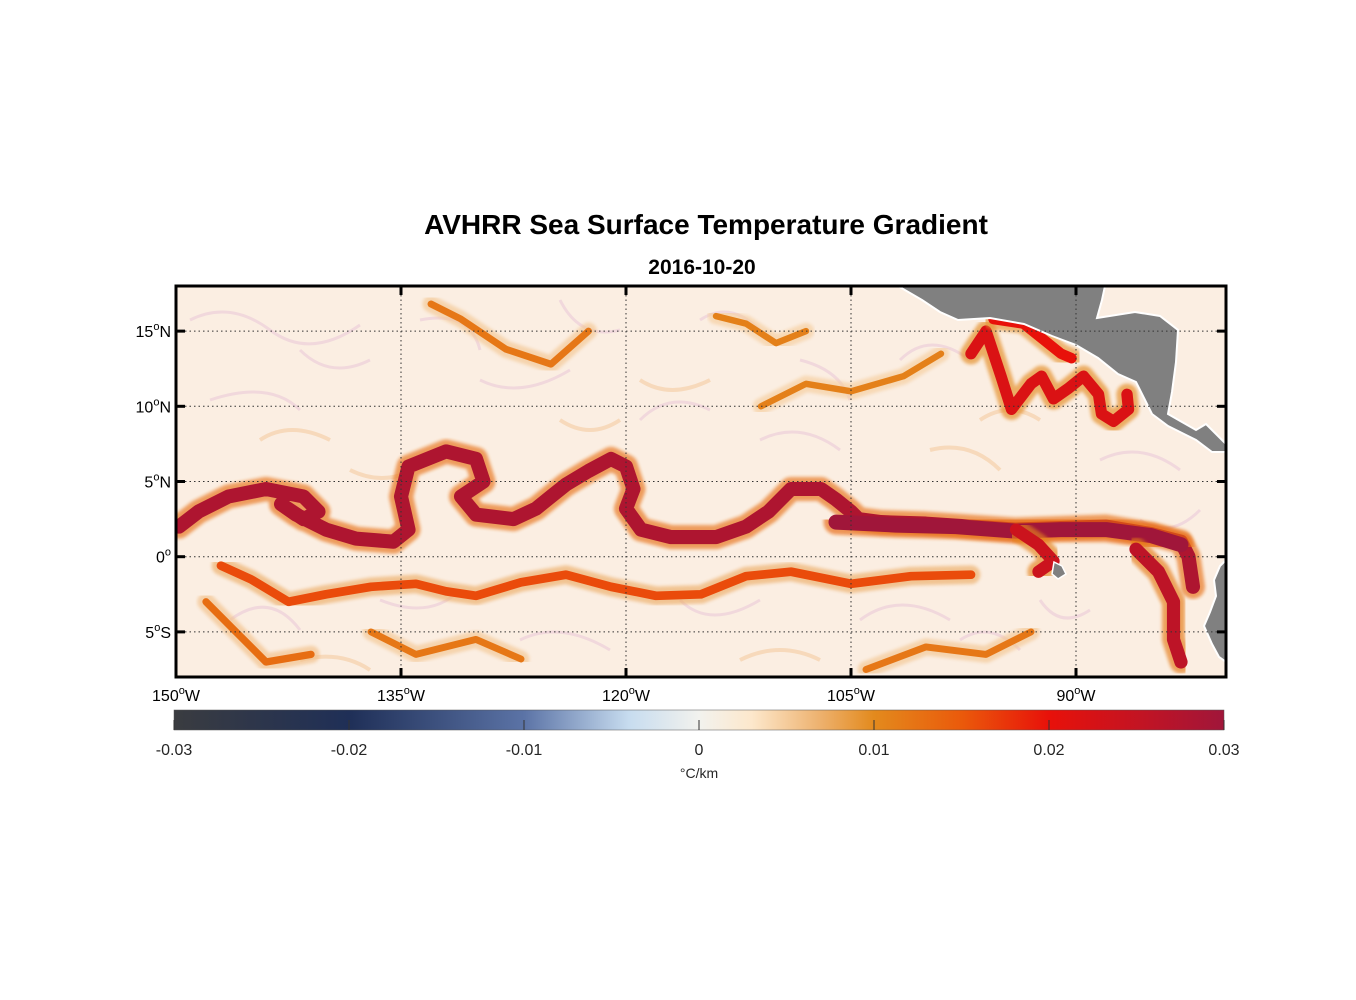 This screenshot has height=1000, width=1356. Describe the element at coordinates (1008, 533) in the screenshot. I see `front-equatorial-core` at that location.